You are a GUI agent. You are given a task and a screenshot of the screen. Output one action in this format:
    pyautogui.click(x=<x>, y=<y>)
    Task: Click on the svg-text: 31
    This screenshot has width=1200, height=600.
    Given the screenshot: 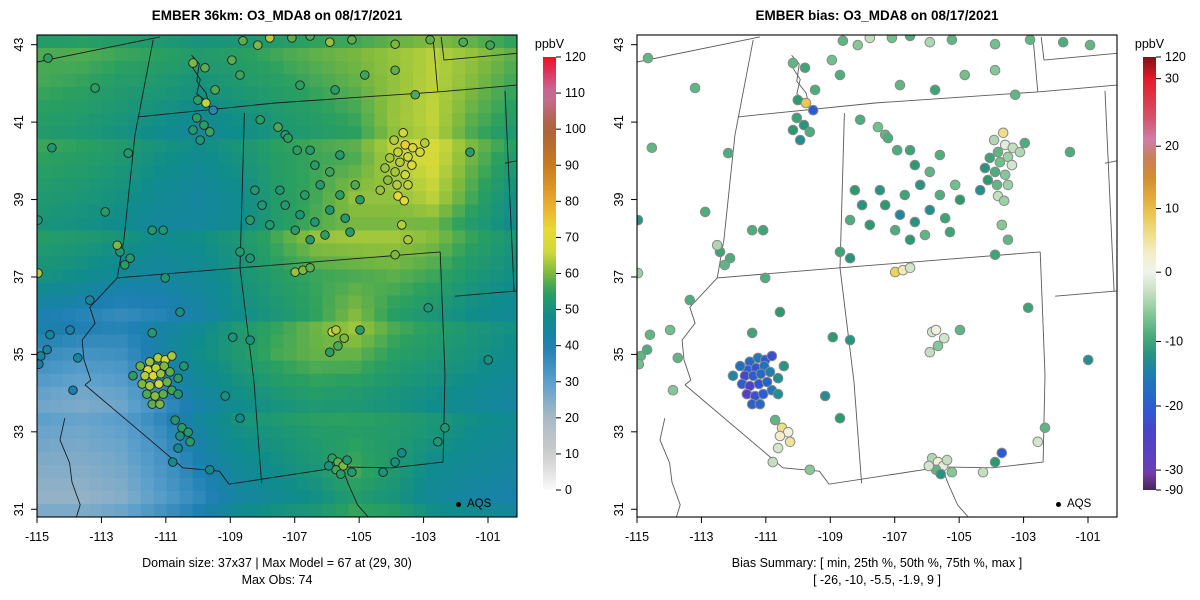 What is the action you would take?
    pyautogui.click(x=19, y=509)
    